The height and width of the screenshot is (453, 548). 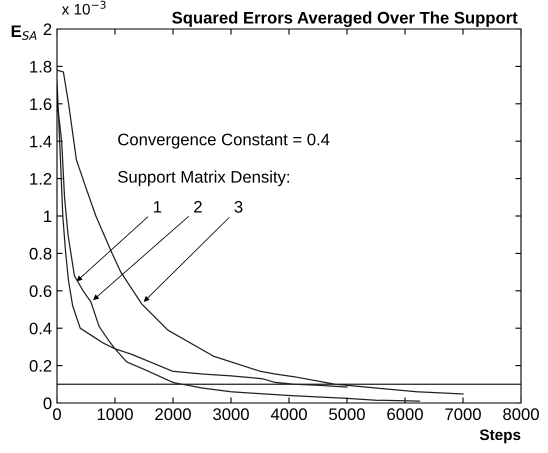 What do you see at coordinates (204, 178) in the screenshot?
I see `annotation: Support Matrix Density:` at bounding box center [204, 178].